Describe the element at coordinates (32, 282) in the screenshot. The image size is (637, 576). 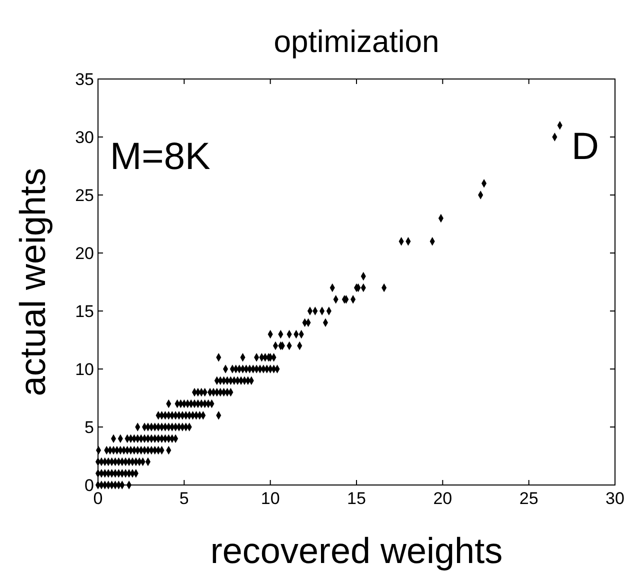
I see `y-axis-title: actual weights` at that location.